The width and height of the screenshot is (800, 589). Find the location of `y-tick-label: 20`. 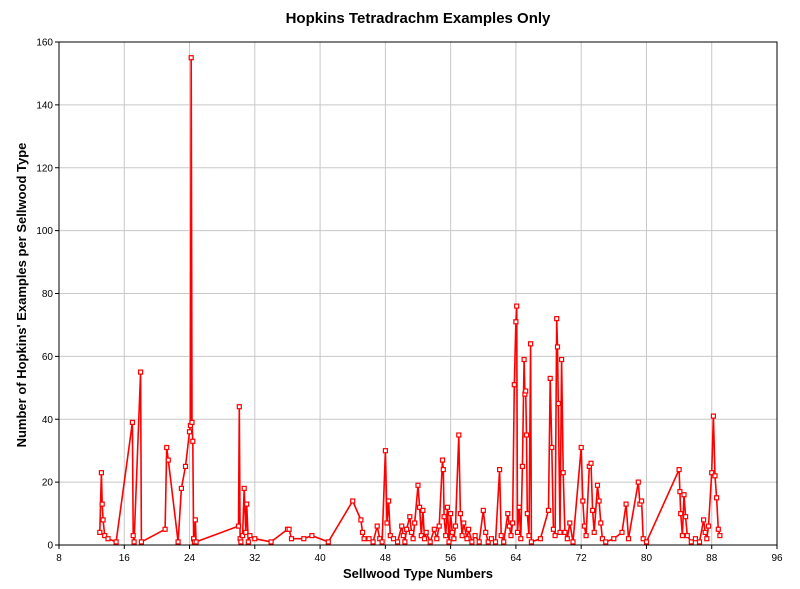

y-tick-label: 20 is located at coordinates (48, 483).